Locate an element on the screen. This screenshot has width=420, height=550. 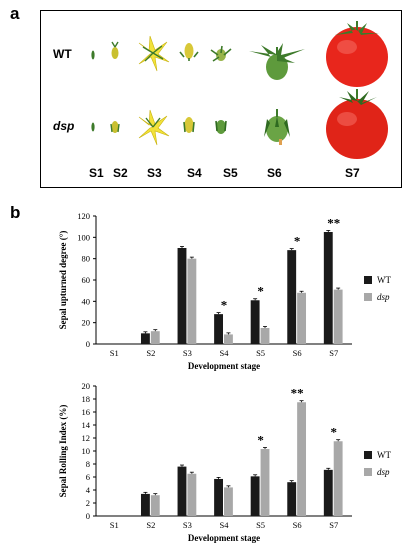
wt-s3-flower is located at coordinates (154, 53).